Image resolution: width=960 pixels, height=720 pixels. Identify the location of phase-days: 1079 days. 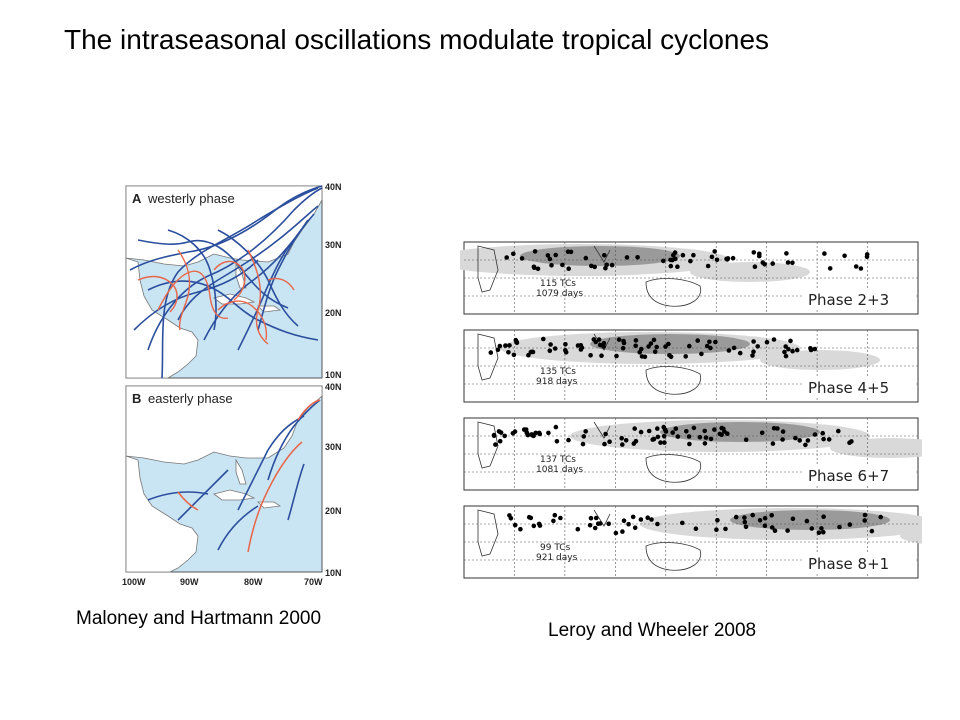
(559, 294).